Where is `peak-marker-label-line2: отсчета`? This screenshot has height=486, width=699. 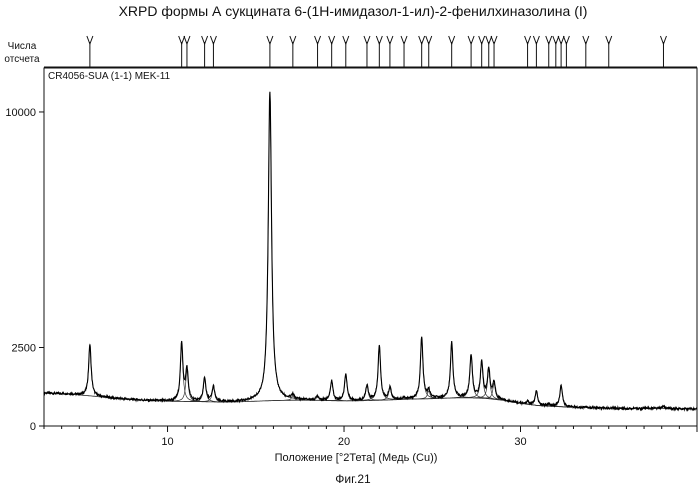 peak-marker-label-line2: отсчета is located at coordinates (22, 59).